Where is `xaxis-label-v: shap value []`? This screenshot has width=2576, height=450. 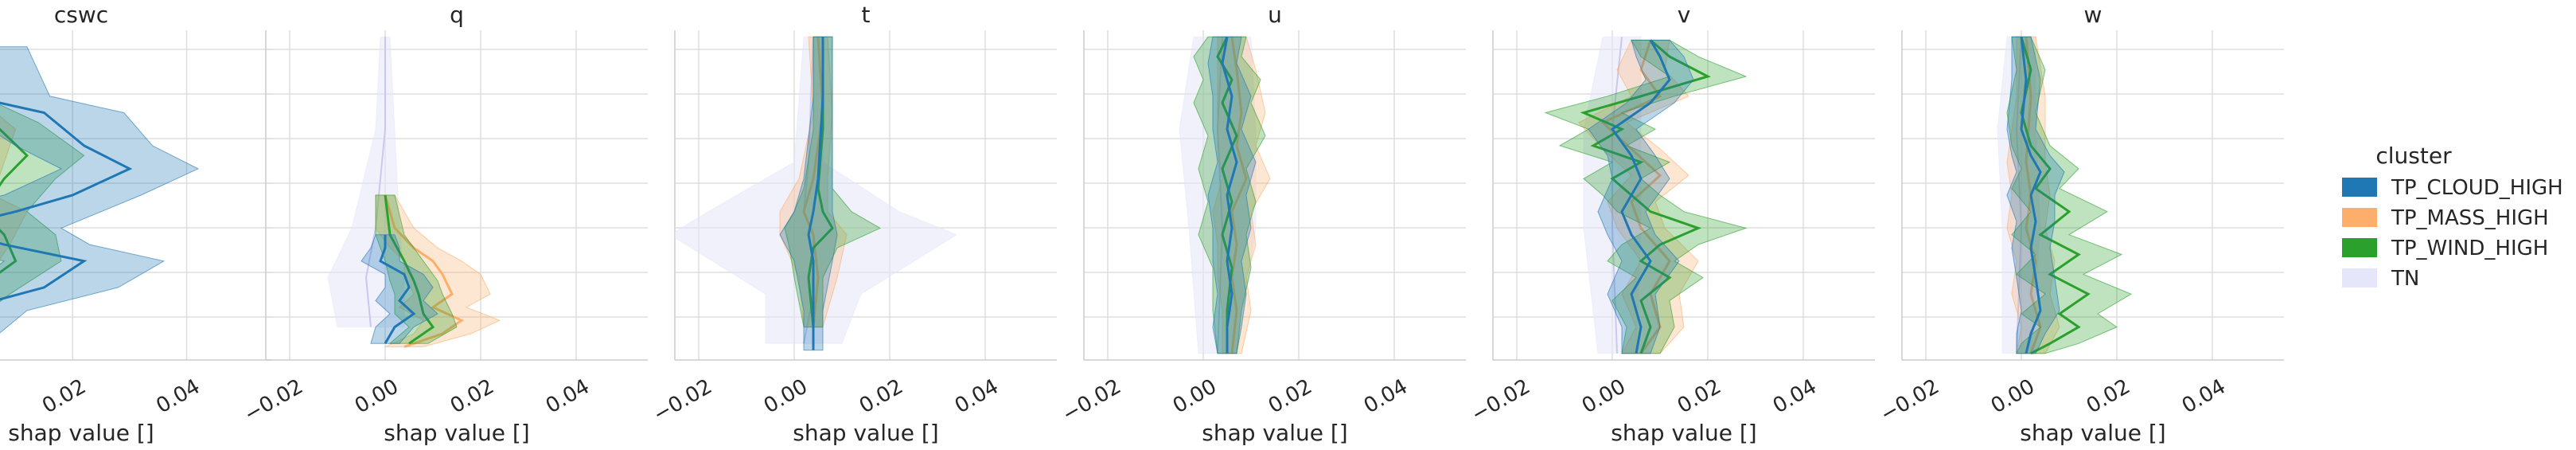
xaxis-label-v: shap value [] is located at coordinates (1683, 433).